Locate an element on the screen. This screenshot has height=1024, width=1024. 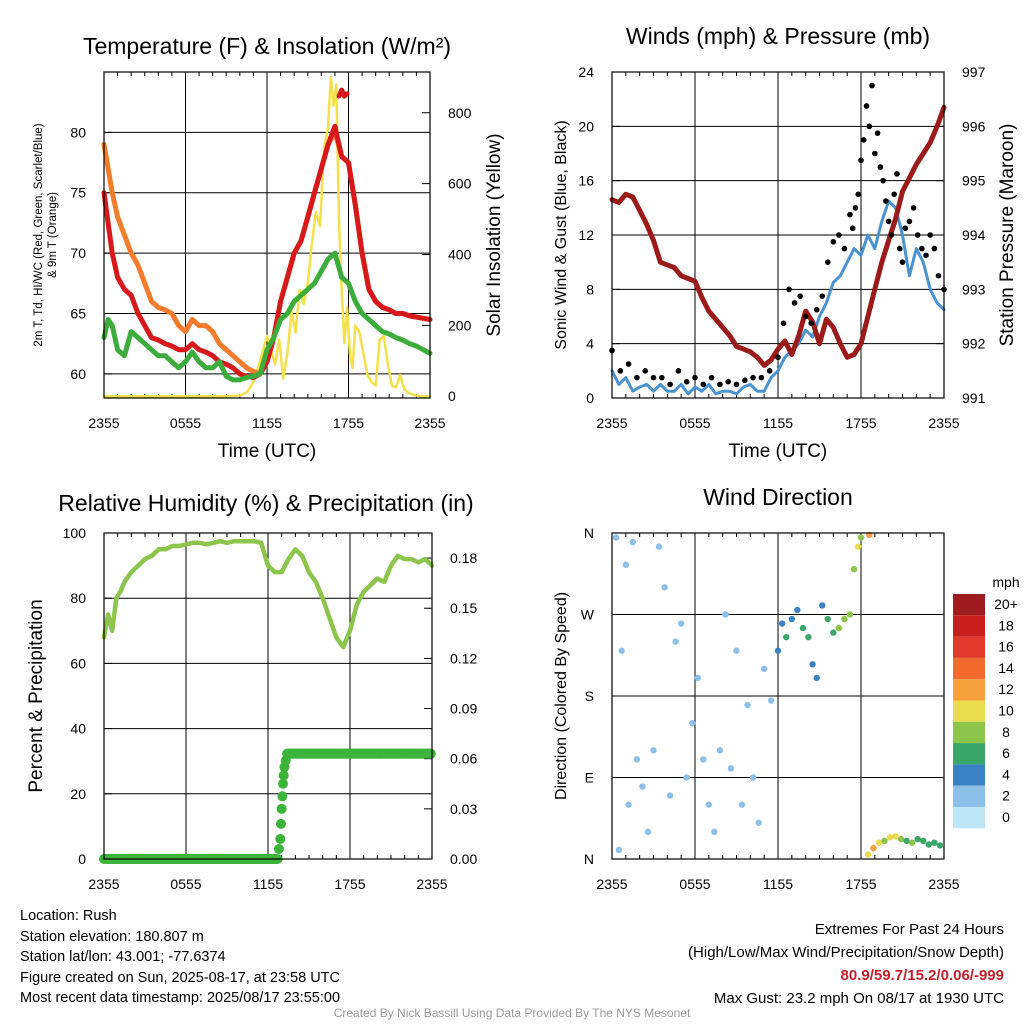
legend-label: 16 is located at coordinates (1006, 647).